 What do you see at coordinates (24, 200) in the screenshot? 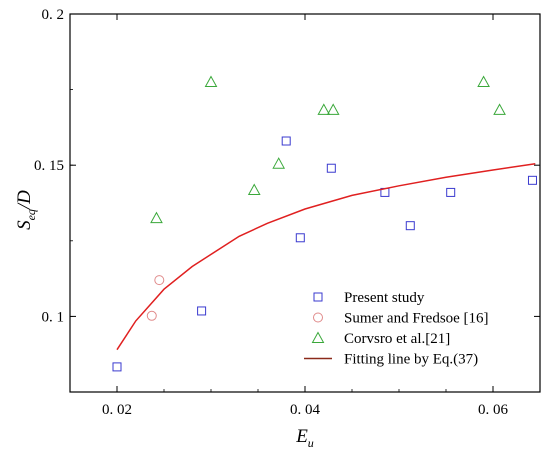
I see `y-axis-title-tail: /D` at bounding box center [24, 200].